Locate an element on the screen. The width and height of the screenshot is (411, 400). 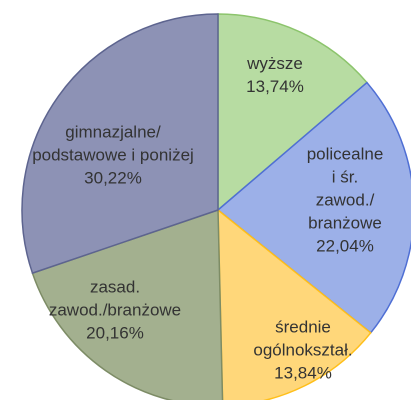
slice-label: gimnazjalne/ podstawowe i poniżej 30,22% is located at coordinates (113, 155).